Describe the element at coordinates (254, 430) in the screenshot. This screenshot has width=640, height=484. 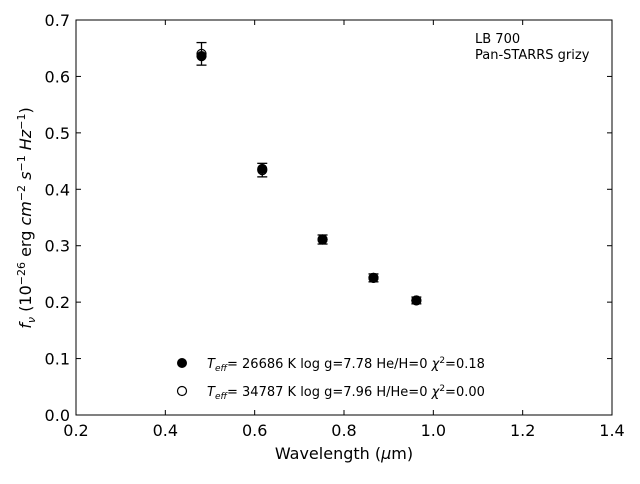
I see `x-tick-label: 0.6` at that location.